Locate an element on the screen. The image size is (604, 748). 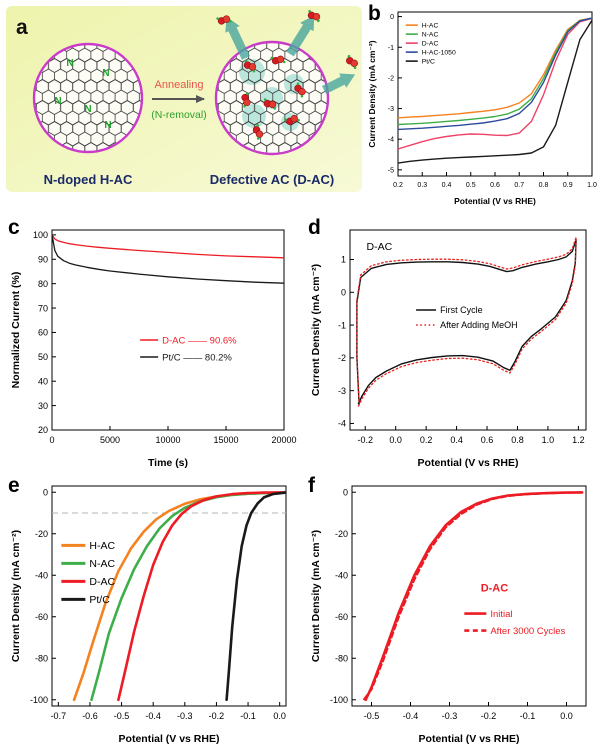
series-After 3000 Cycles is located at coordinates (473, 596).